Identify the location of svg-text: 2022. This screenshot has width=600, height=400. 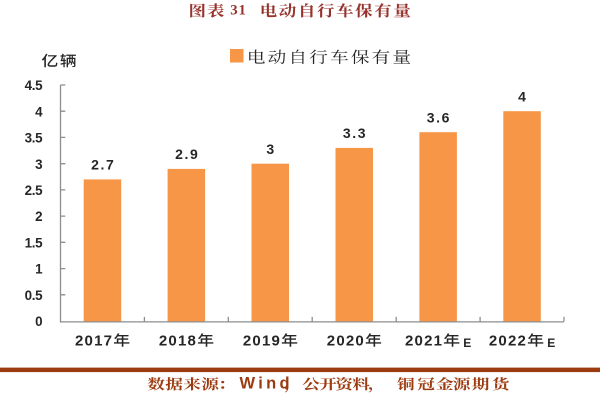
(508, 341).